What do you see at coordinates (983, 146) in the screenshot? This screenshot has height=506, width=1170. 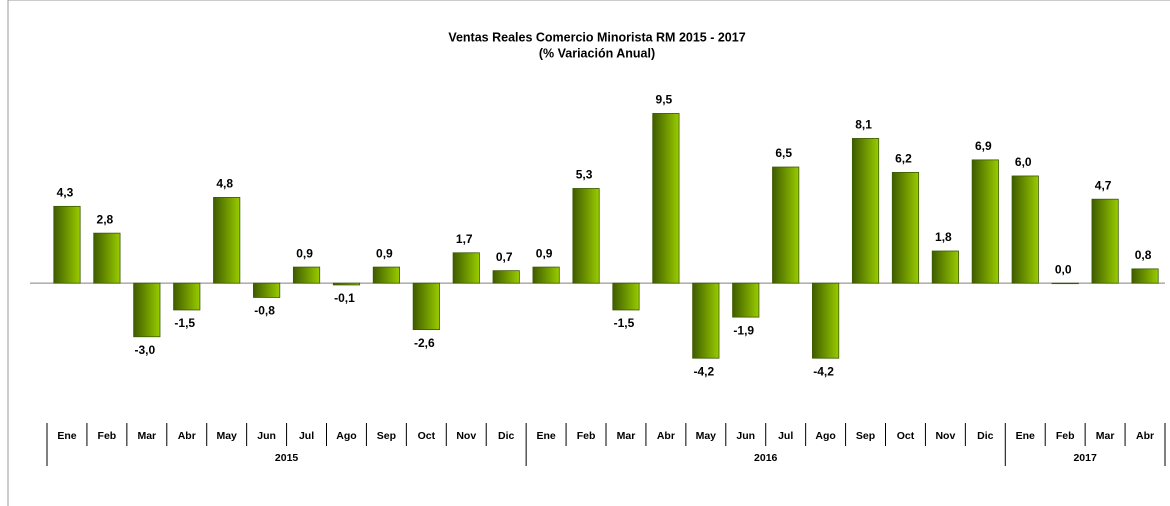 I see `value-label: 6,9` at bounding box center [983, 146].